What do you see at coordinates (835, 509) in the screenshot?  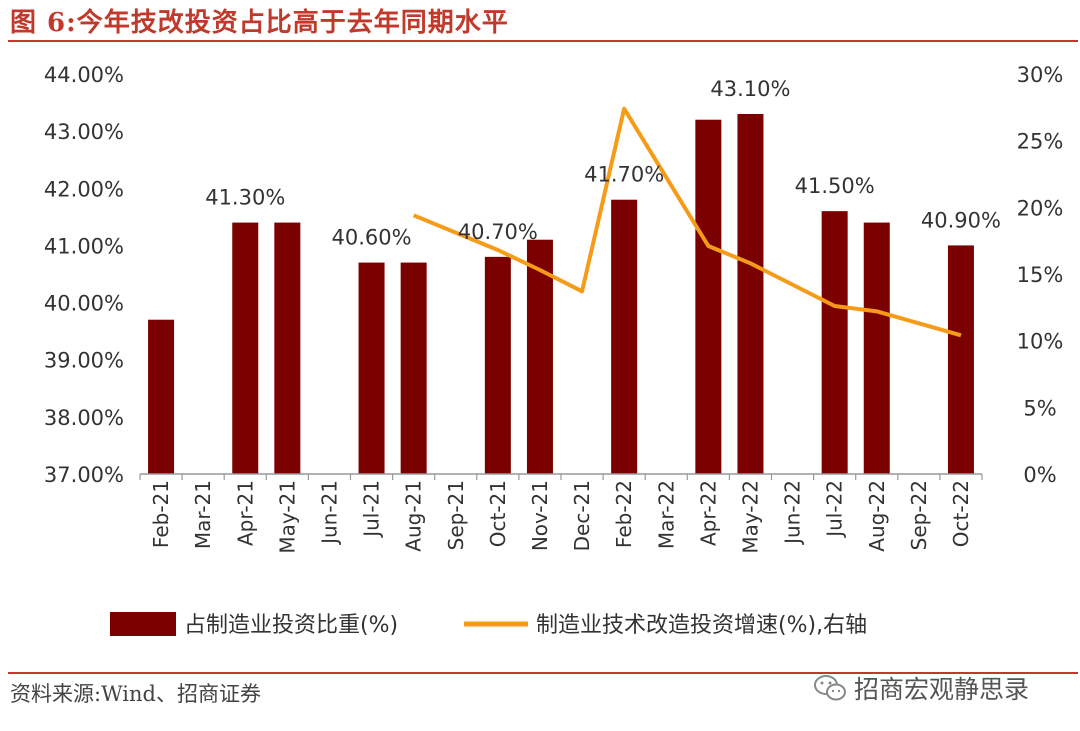 I see `x-tick-label: Jul-22` at bounding box center [835, 509].